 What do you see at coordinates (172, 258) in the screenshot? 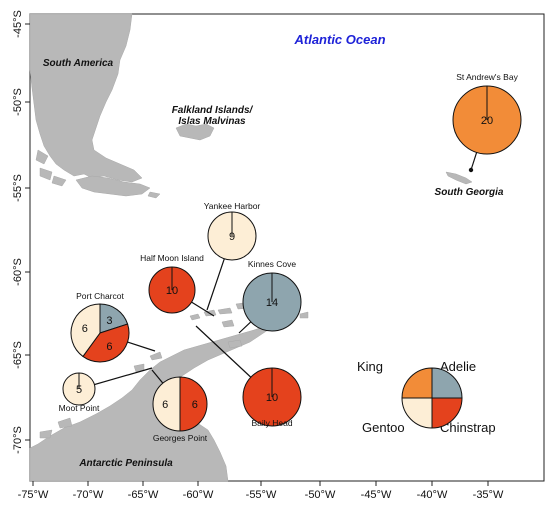
I see `colony-name-label: Half Moon Island` at bounding box center [172, 258].